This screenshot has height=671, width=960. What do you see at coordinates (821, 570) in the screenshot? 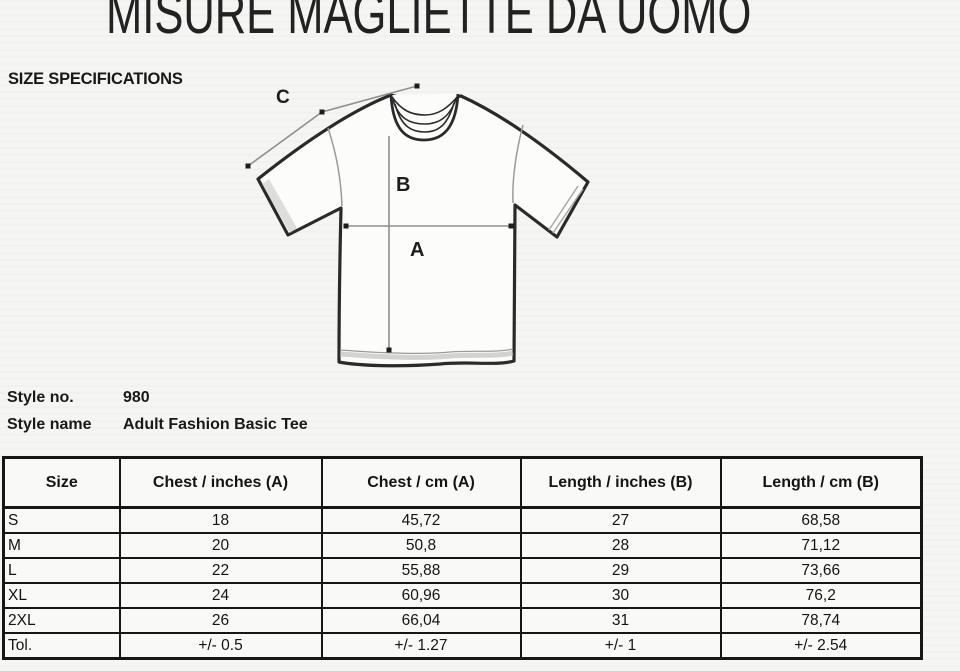
I see `length-cm-cell: 73,66` at bounding box center [821, 570].